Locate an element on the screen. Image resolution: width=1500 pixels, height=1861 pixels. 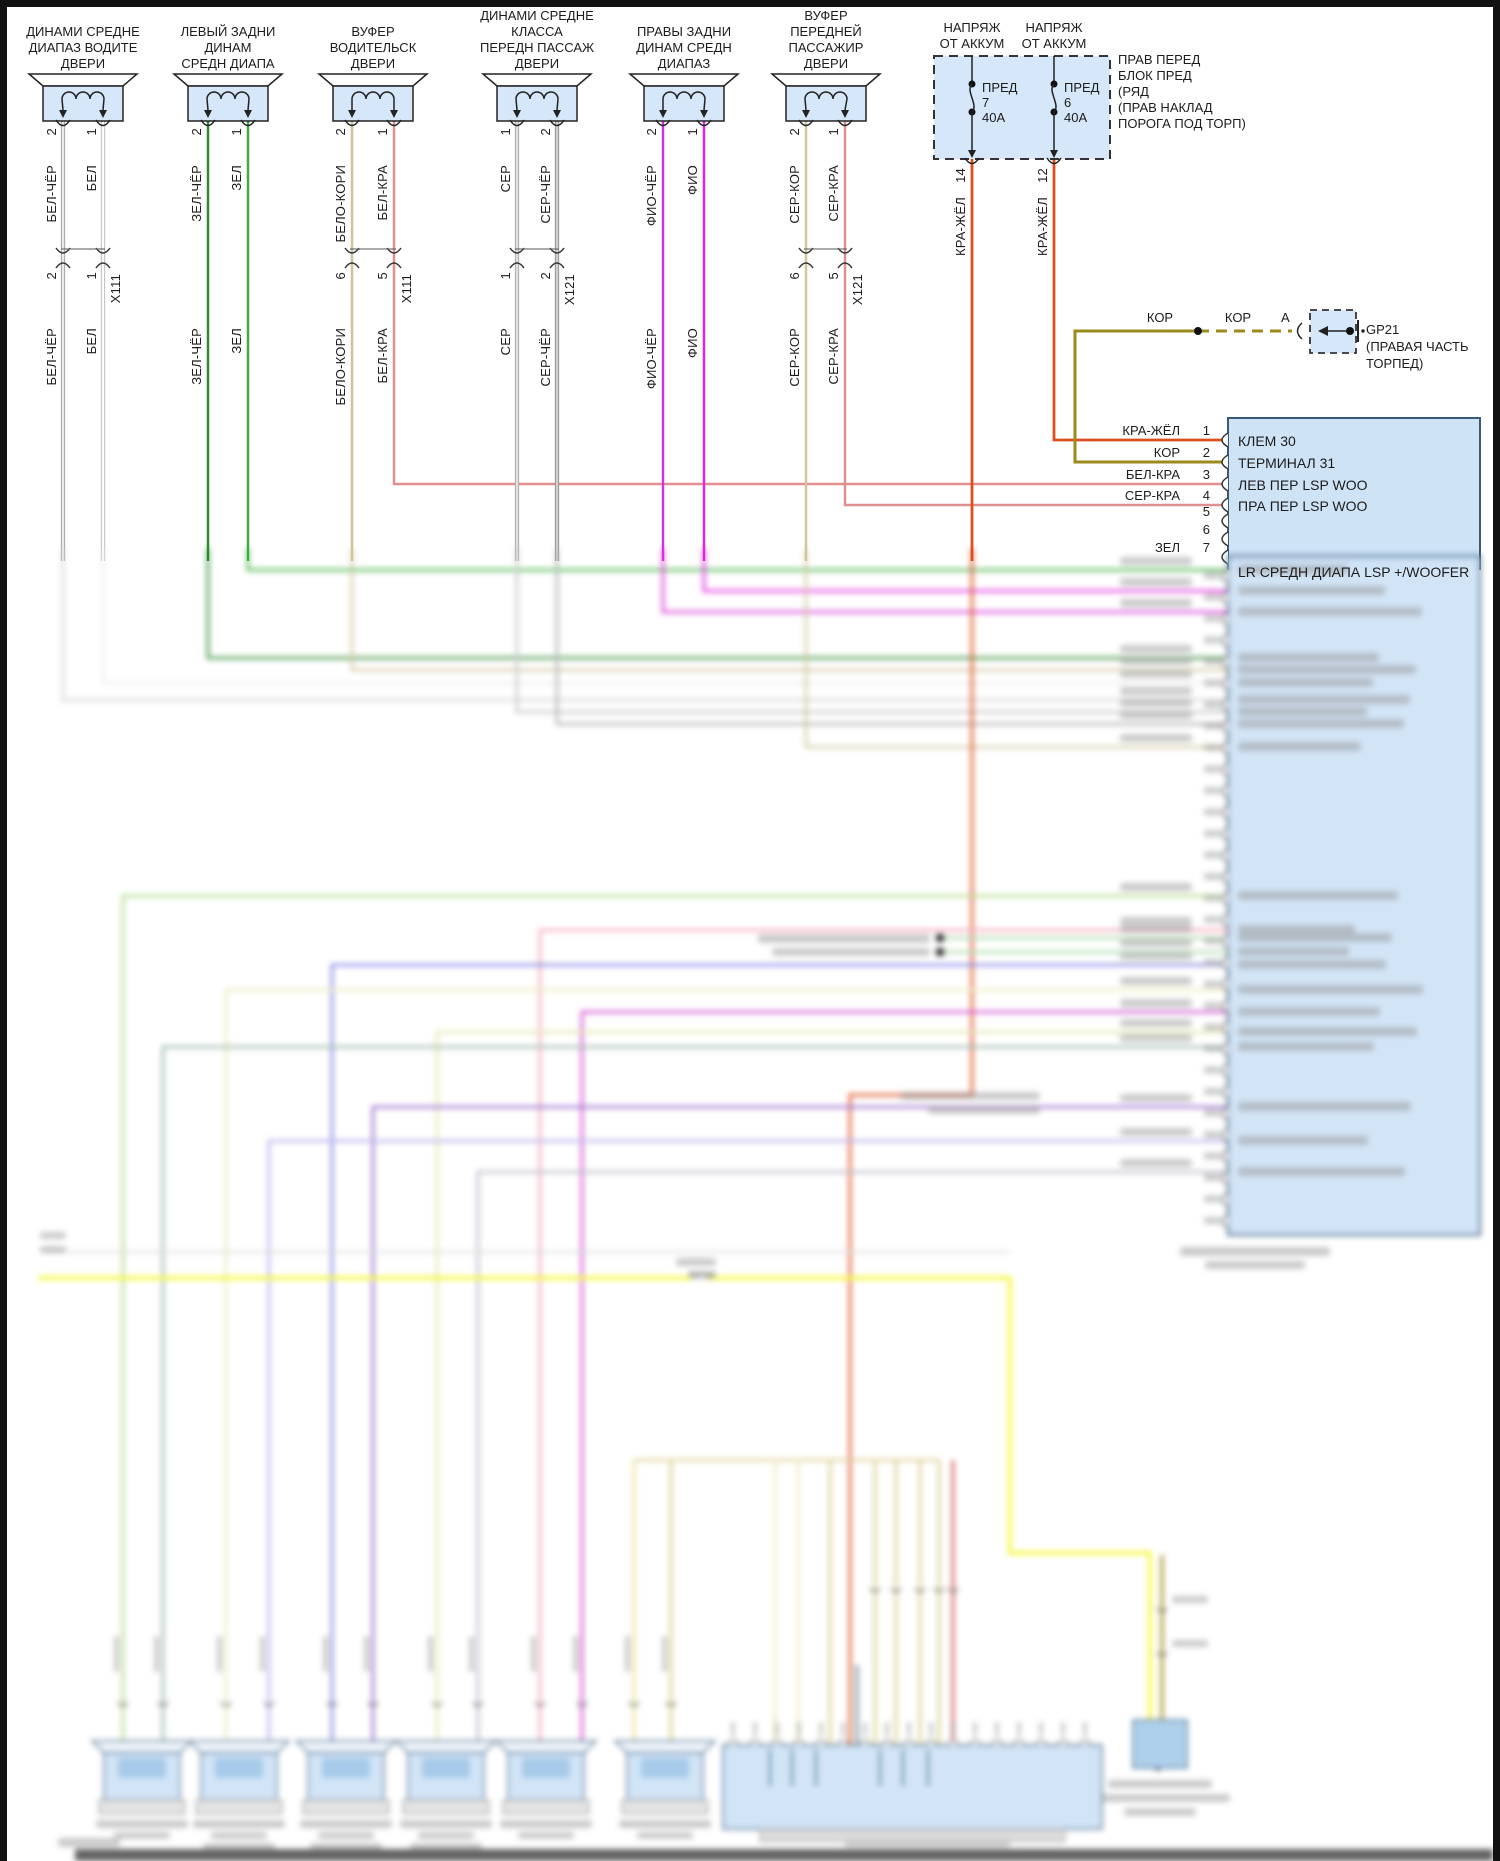
pin-bump-icon is located at coordinates (777, 1742).